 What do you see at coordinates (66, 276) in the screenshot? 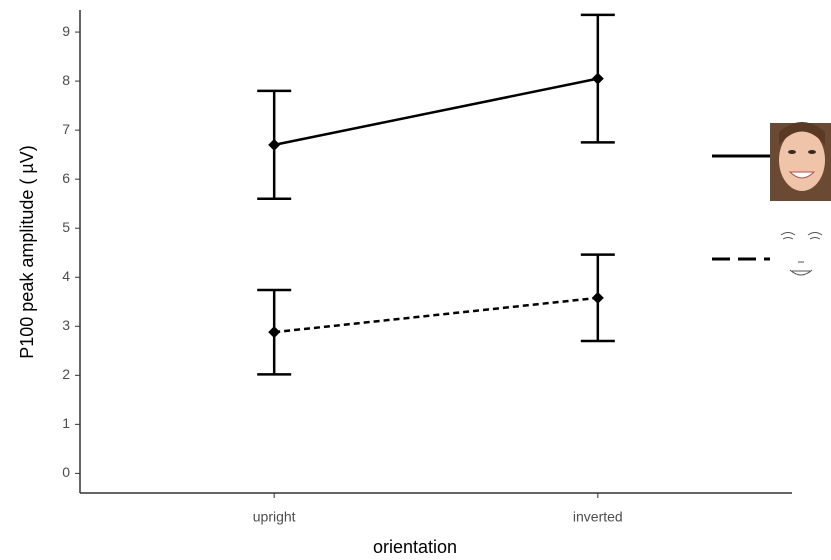
I see `y-tick-label: 4` at bounding box center [66, 276].